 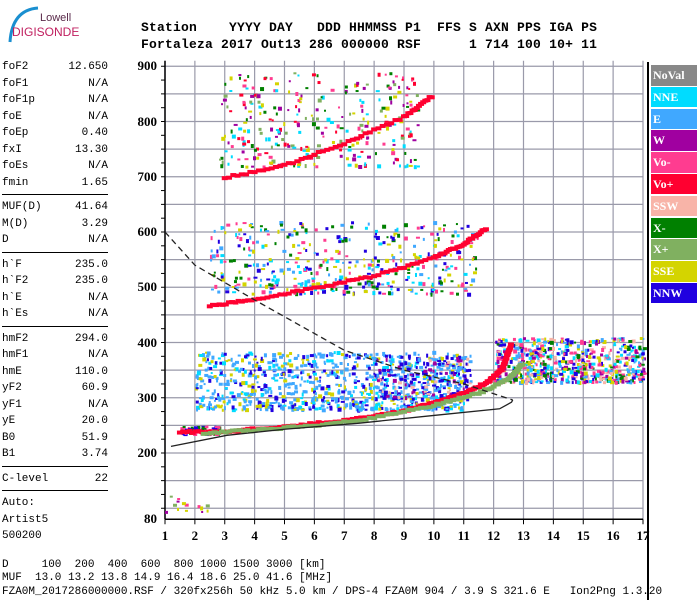 What do you see at coordinates (91, 338) in the screenshot?
I see `param-value: 294.0` at bounding box center [91, 338].